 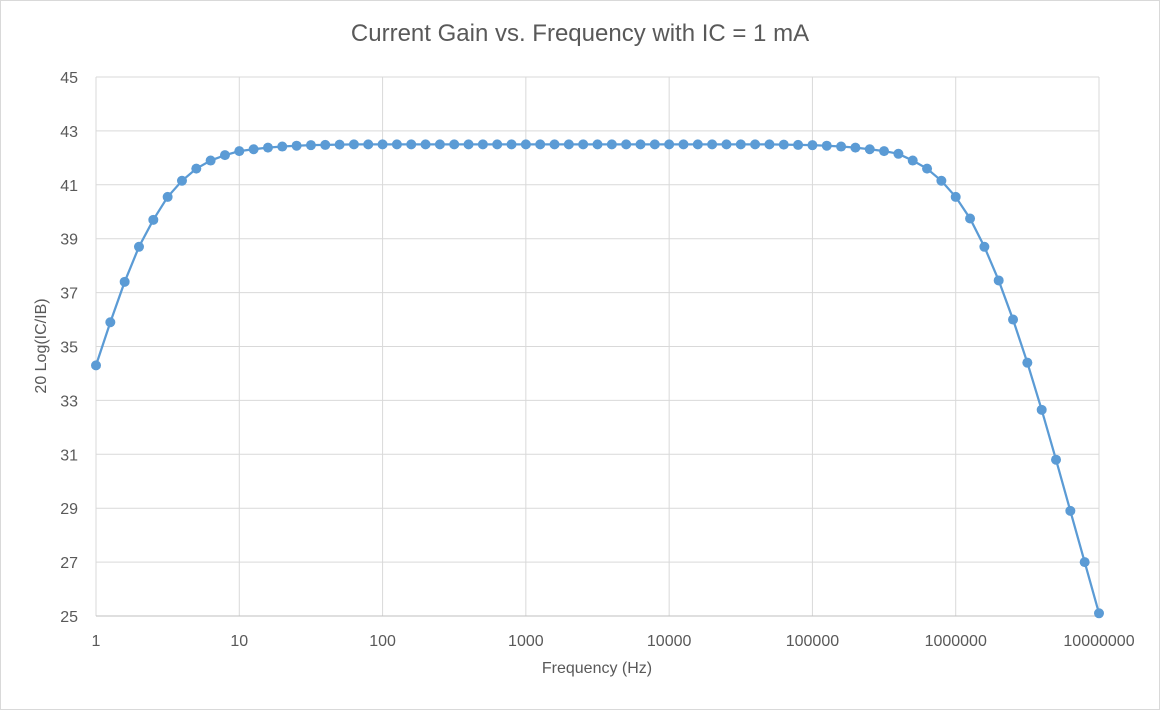 I want to click on y-tick-label: 29, so click(x=69, y=509).